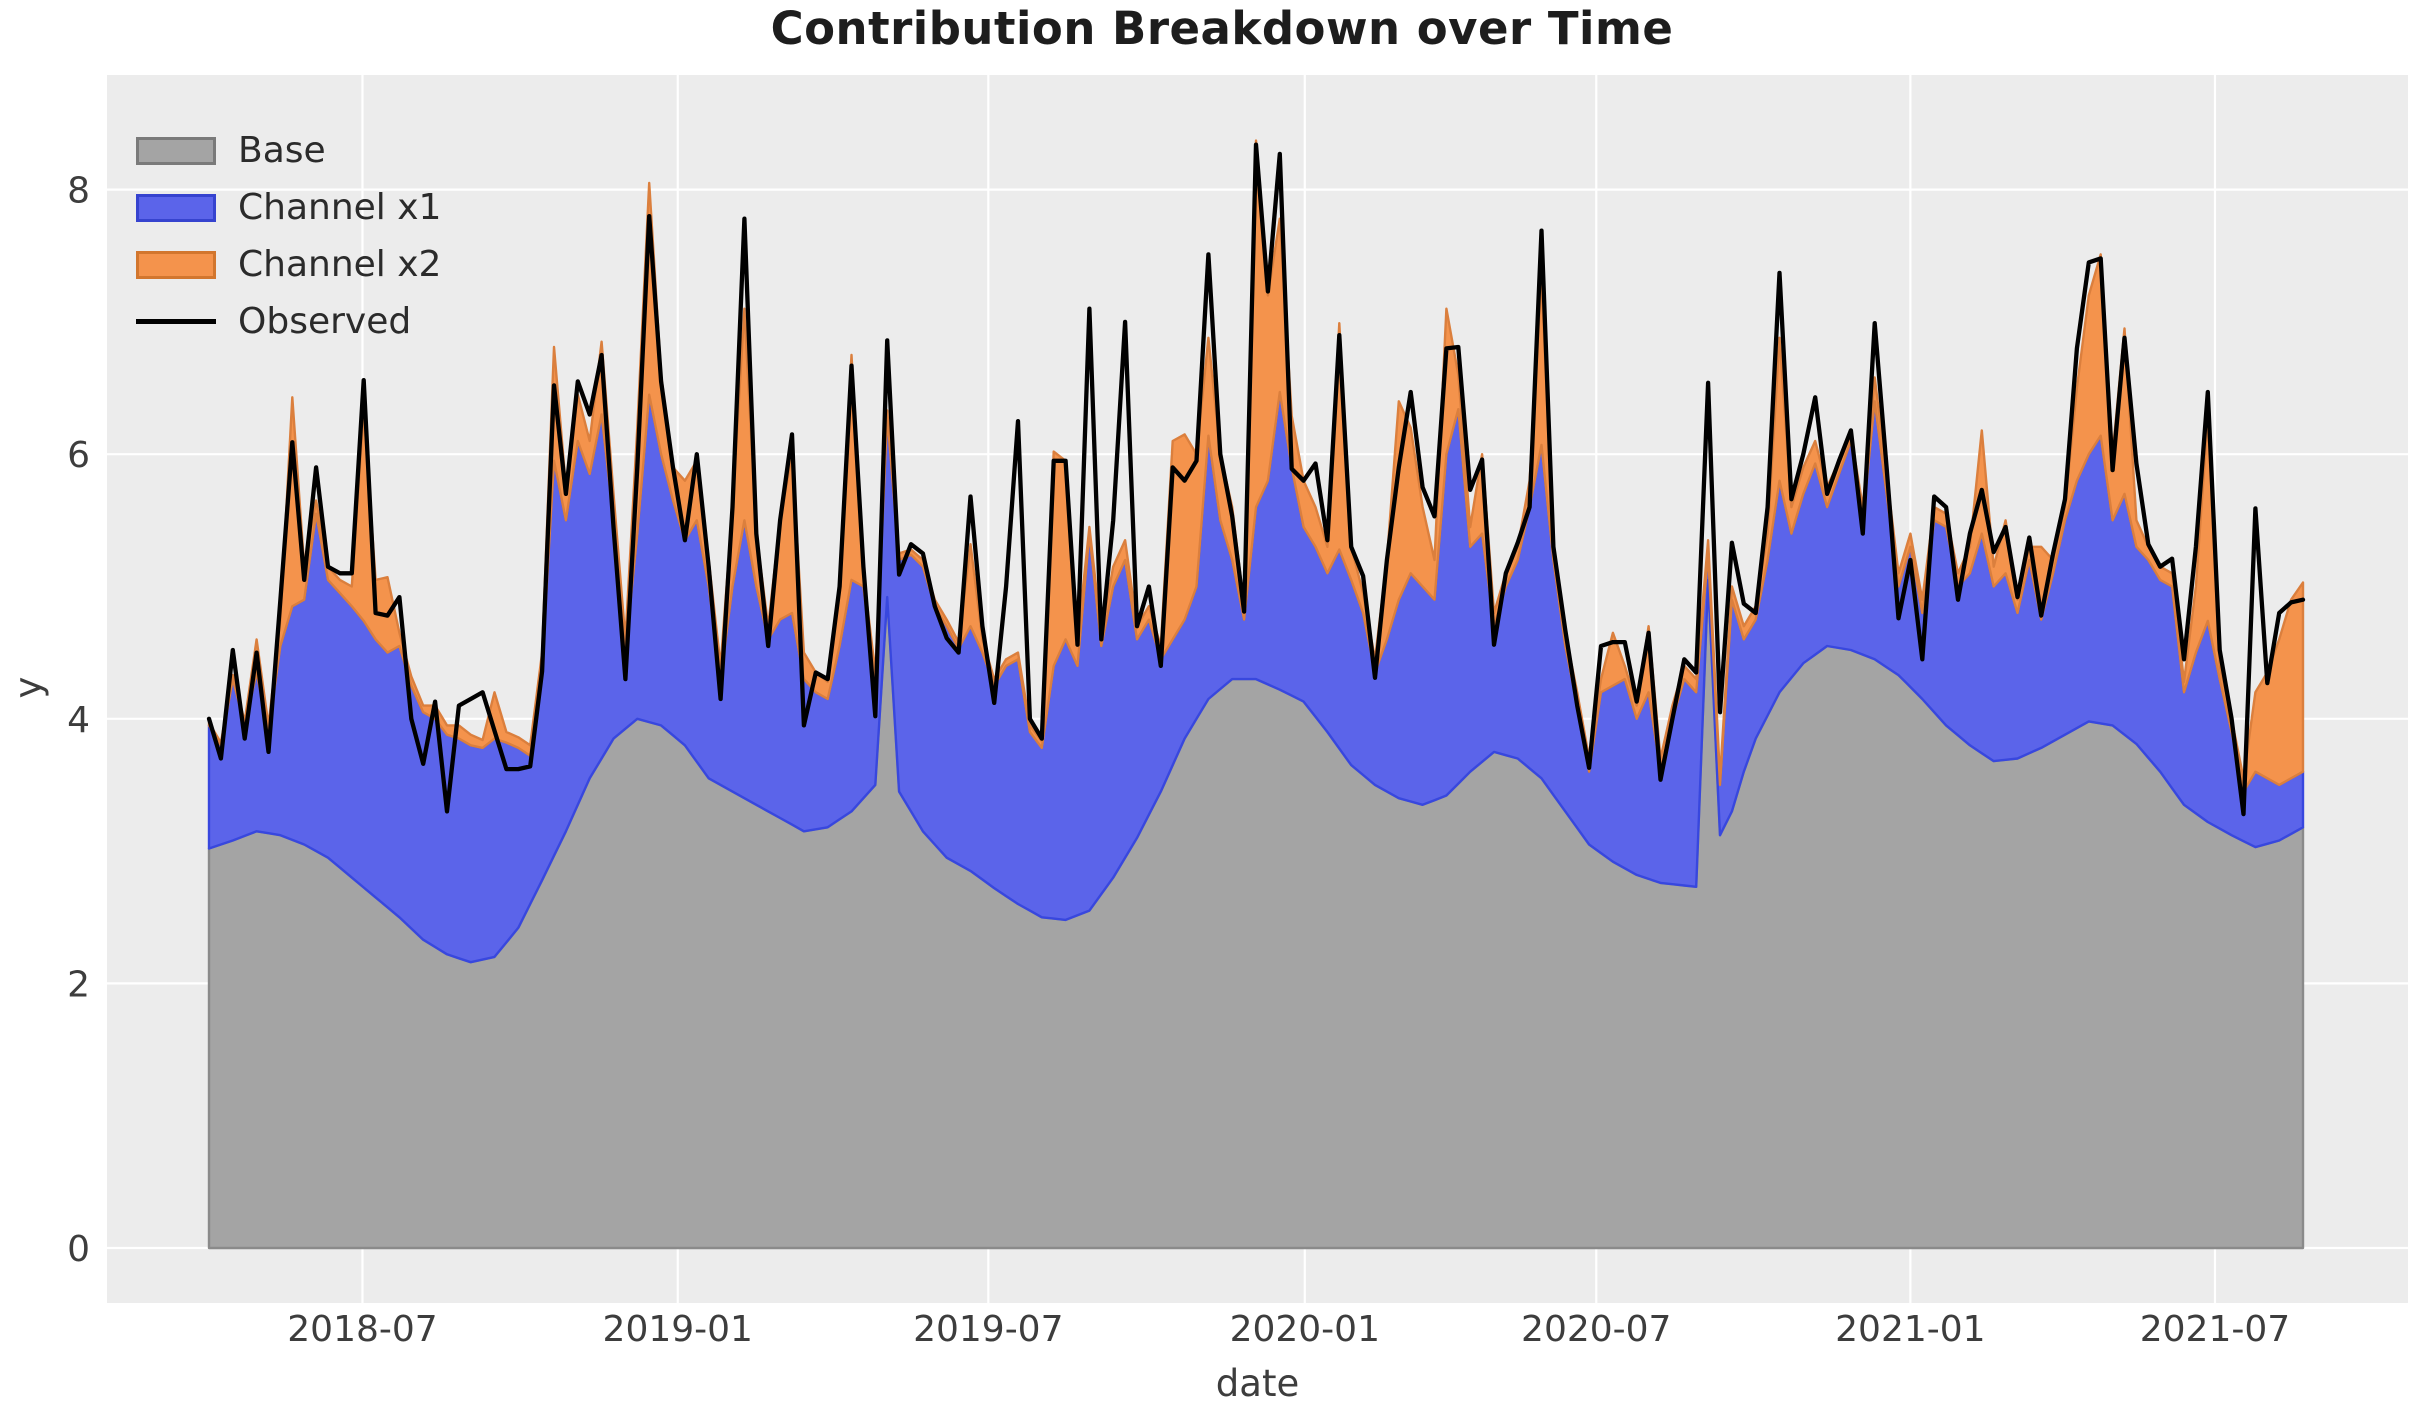  I want to click on y-tick-label: 6, so click(78, 455).